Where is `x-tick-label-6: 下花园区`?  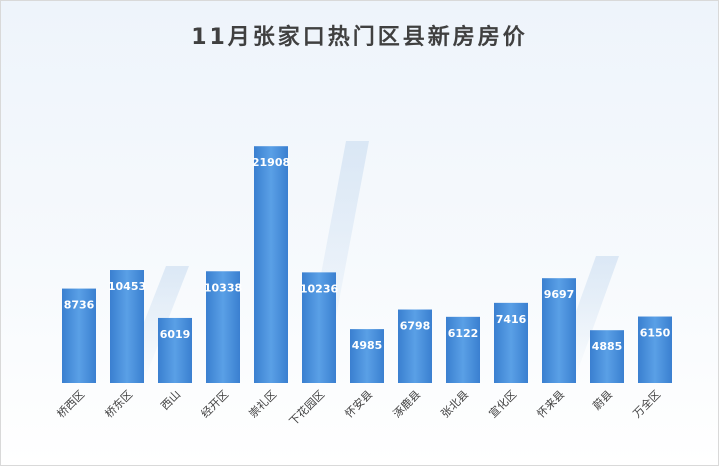
x-tick-label-6: 下花园区 is located at coordinates (307, 408).